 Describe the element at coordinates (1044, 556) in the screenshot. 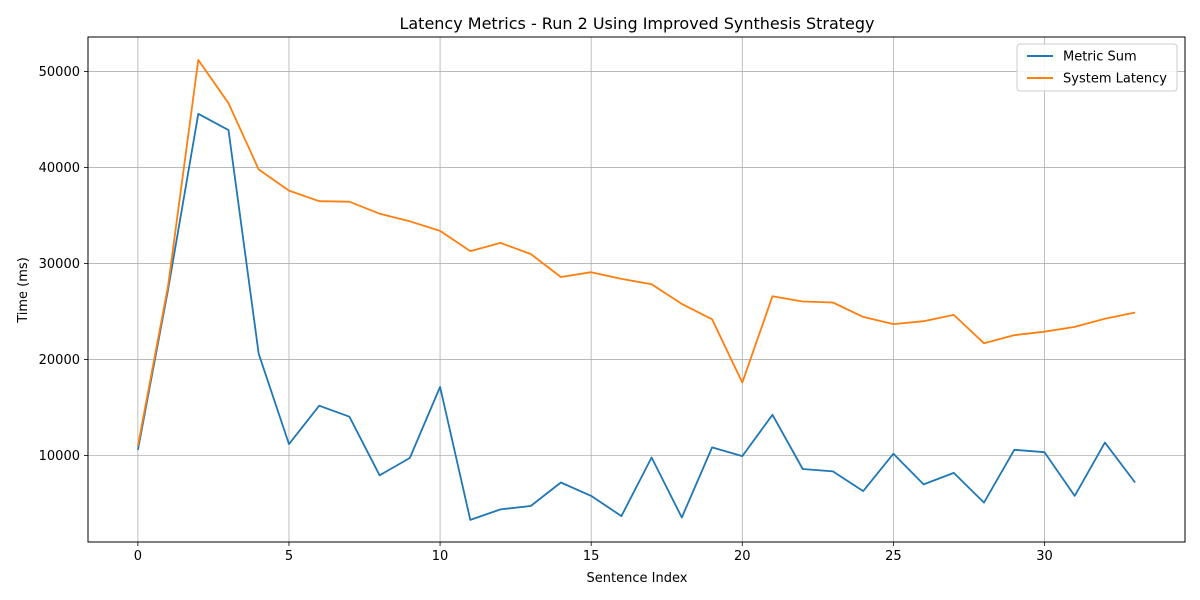

I see `x-tick-label: 30` at that location.